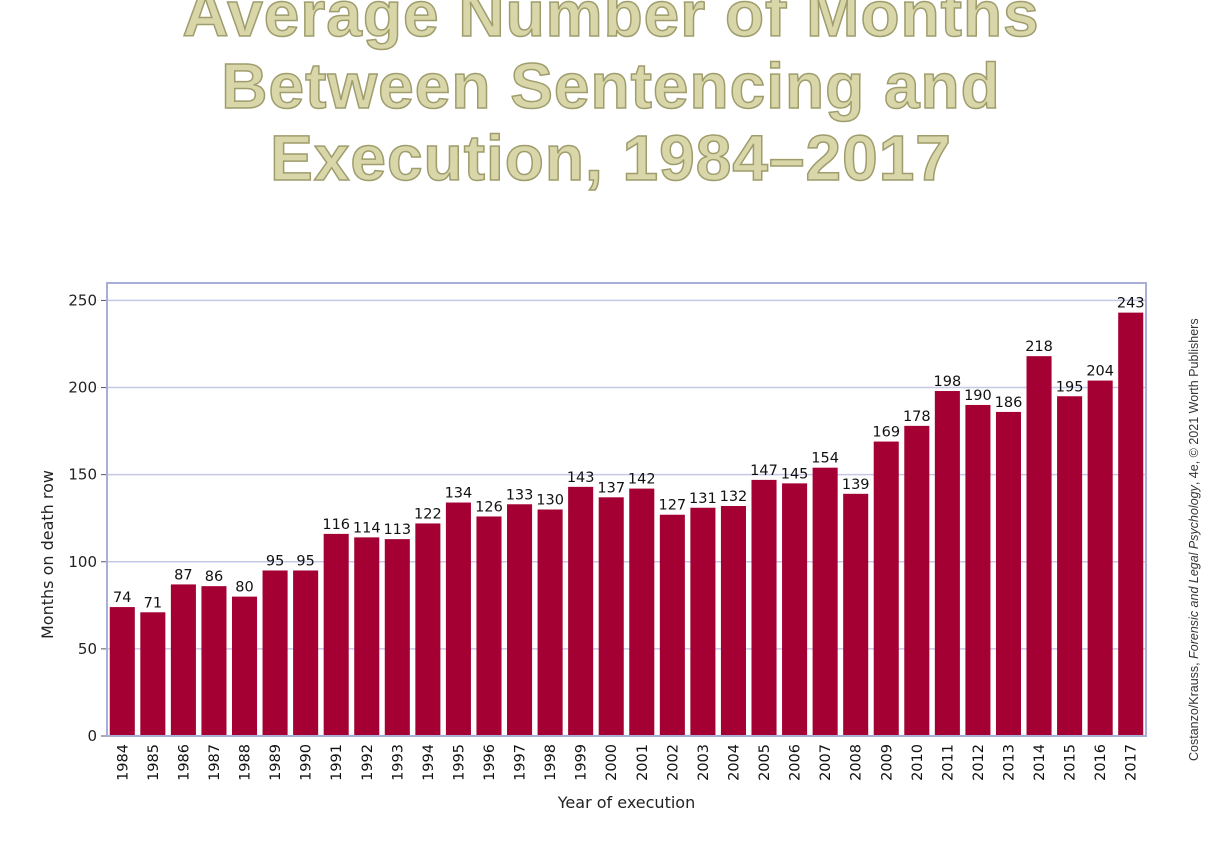 Image resolution: width=1222 pixels, height=850 pixels. I want to click on y-tick-label: 200, so click(82, 388).